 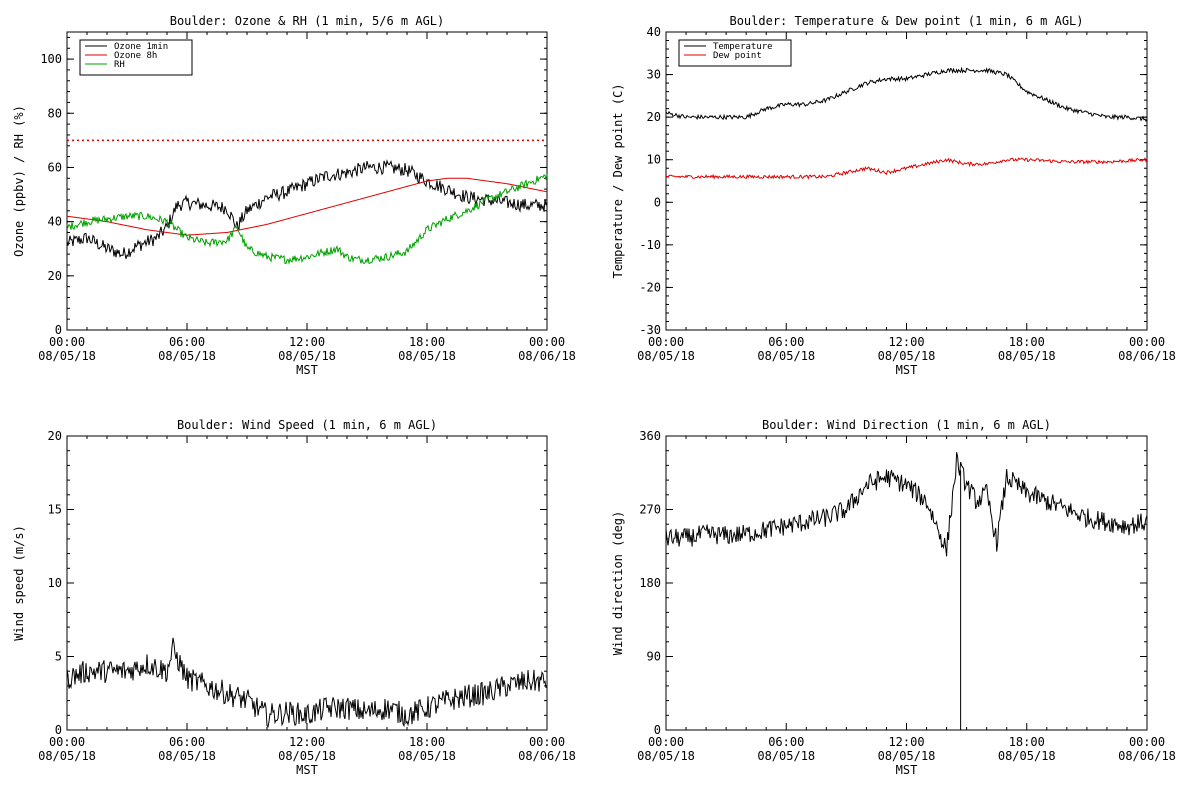 What do you see at coordinates (19, 583) in the screenshot?
I see `y-axis-label: Wind speed (m/s)` at bounding box center [19, 583].